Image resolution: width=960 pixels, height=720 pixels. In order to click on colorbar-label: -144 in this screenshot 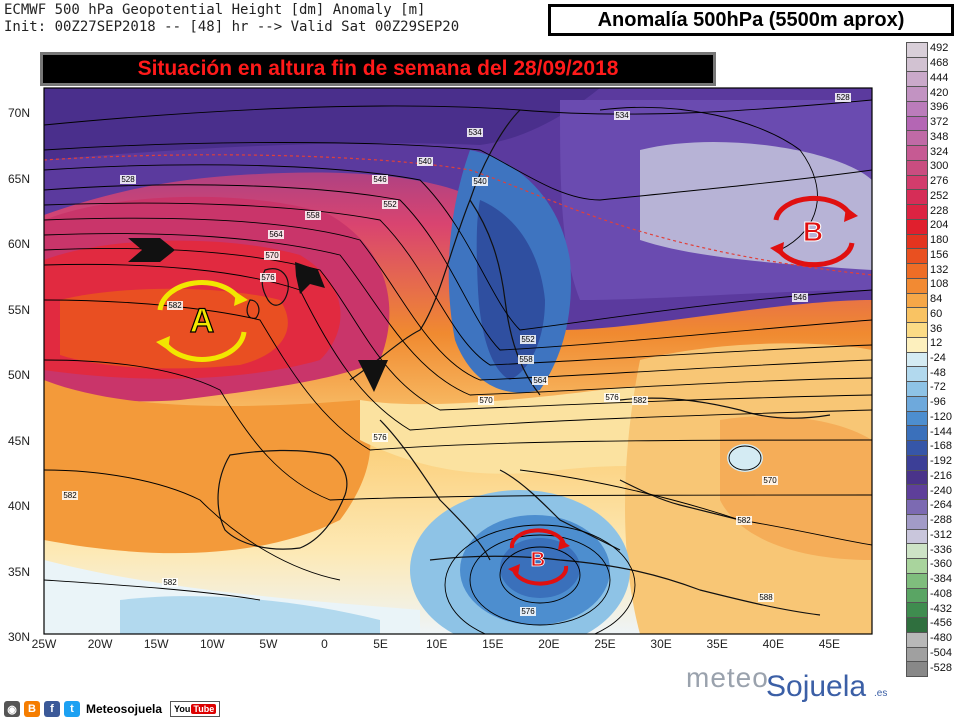, I will do `click(941, 431)`.